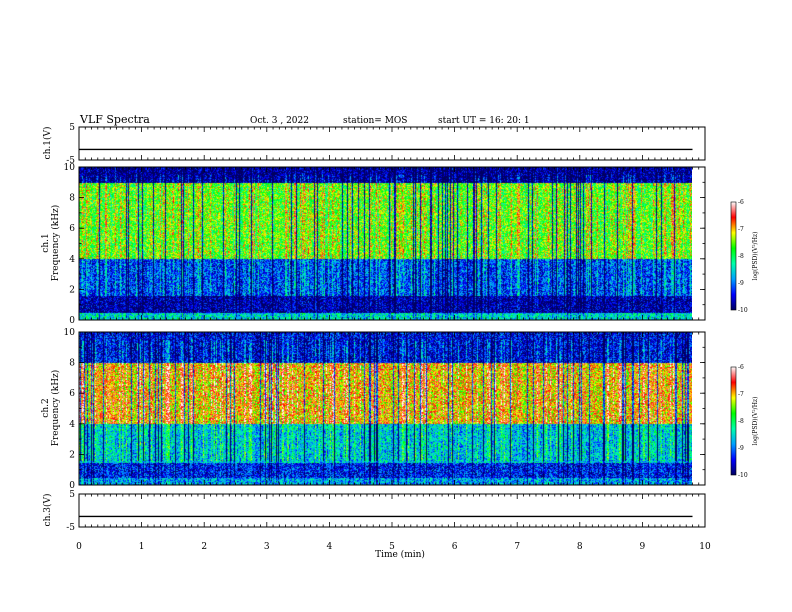 This screenshot has height=612, width=792. I want to click on ch1-colorbar: -6 -7 -8 -9 -10 log(PSD)(V²/Hz), so click(744, 256).